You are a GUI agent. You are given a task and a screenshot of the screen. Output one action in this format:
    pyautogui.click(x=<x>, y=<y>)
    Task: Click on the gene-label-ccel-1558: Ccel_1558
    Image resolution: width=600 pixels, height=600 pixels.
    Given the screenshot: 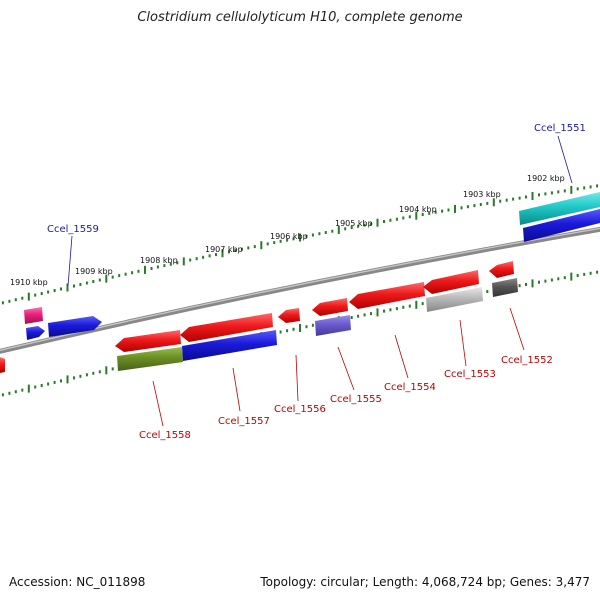 What is the action you would take?
    pyautogui.click(x=165, y=435)
    